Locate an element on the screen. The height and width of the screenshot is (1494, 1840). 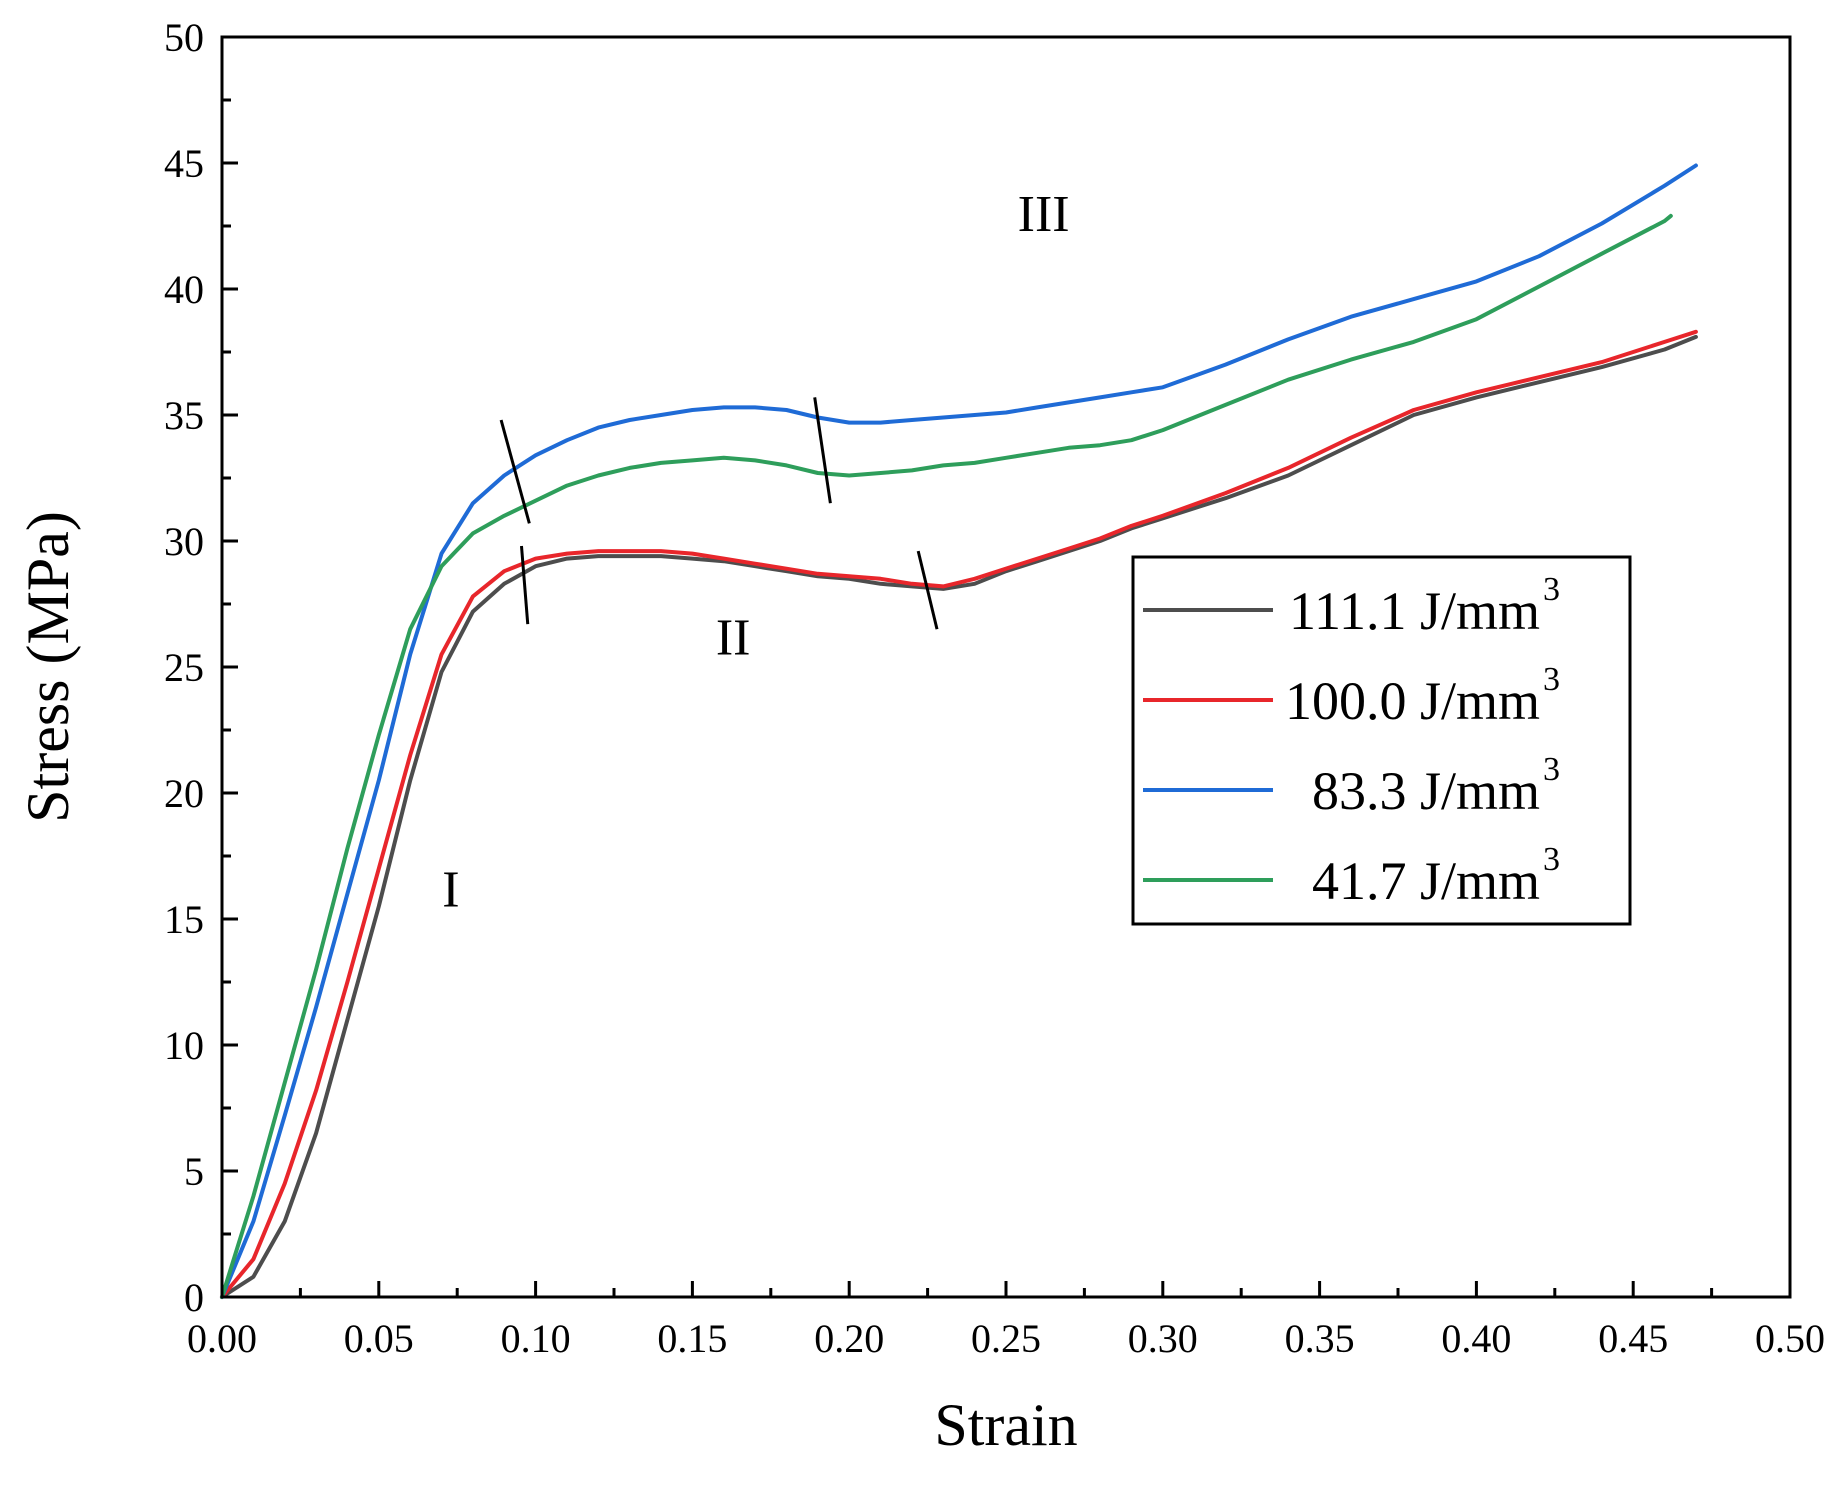
y-tick-label: 15 is located at coordinates (184, 919).